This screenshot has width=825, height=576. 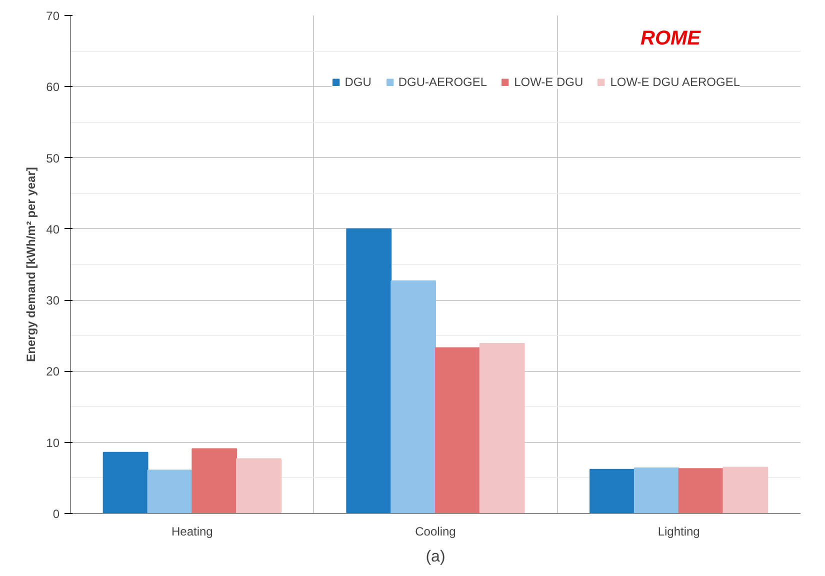 I want to click on legend-label: DGU, so click(x=358, y=82).